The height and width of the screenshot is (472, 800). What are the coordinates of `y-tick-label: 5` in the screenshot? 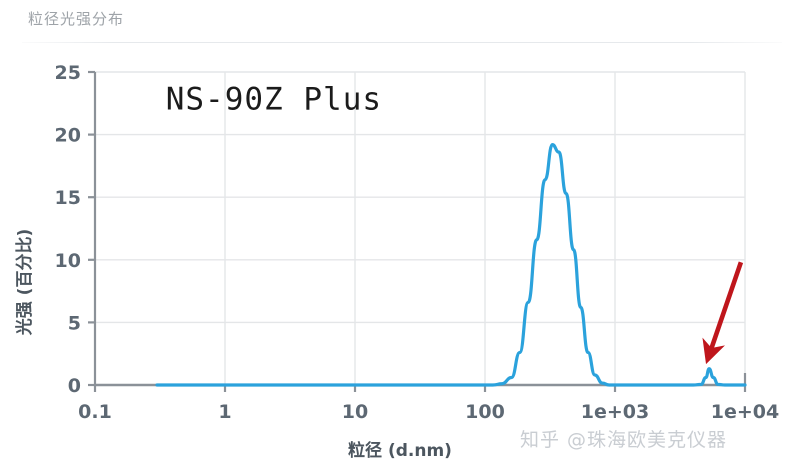 It's located at (74, 323).